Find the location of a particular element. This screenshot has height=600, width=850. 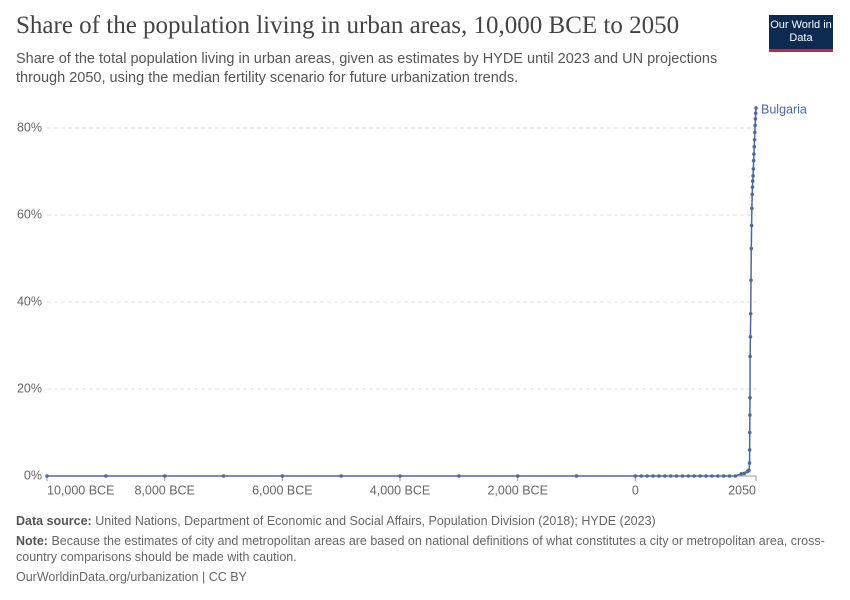

x-tick-label: 2050 is located at coordinates (742, 490).